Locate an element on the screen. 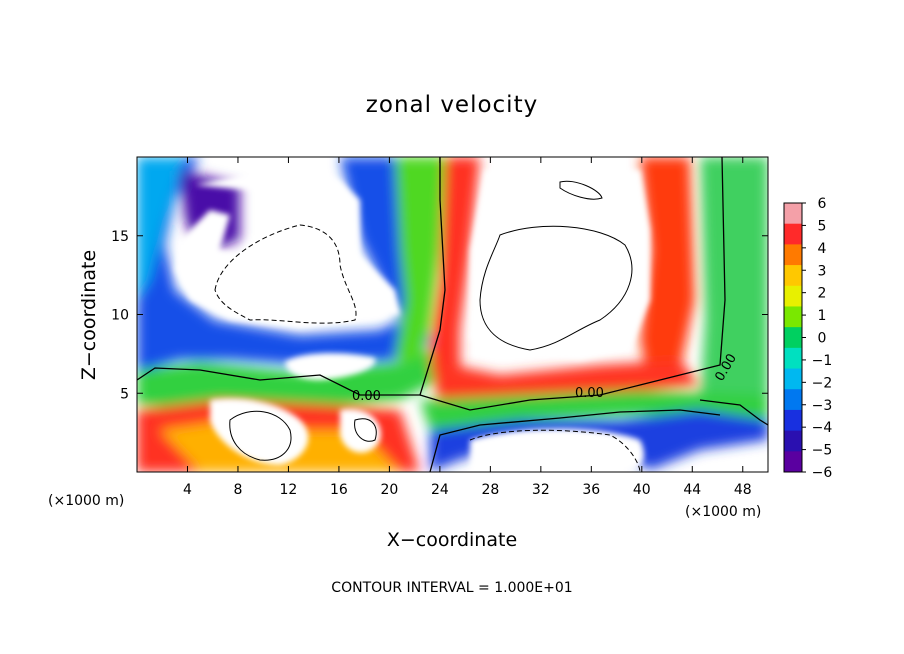  field-white-lower-left is located at coordinates (259, 431).